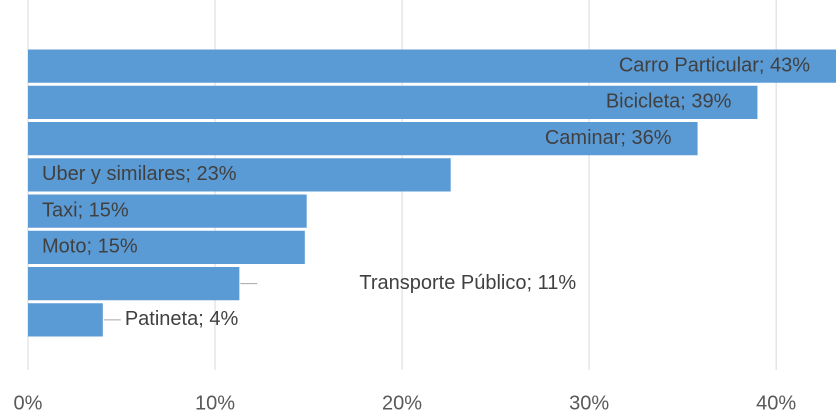 Image resolution: width=836 pixels, height=414 pixels. Describe the element at coordinates (776, 403) in the screenshot. I see `x-tick-label: 40%` at that location.